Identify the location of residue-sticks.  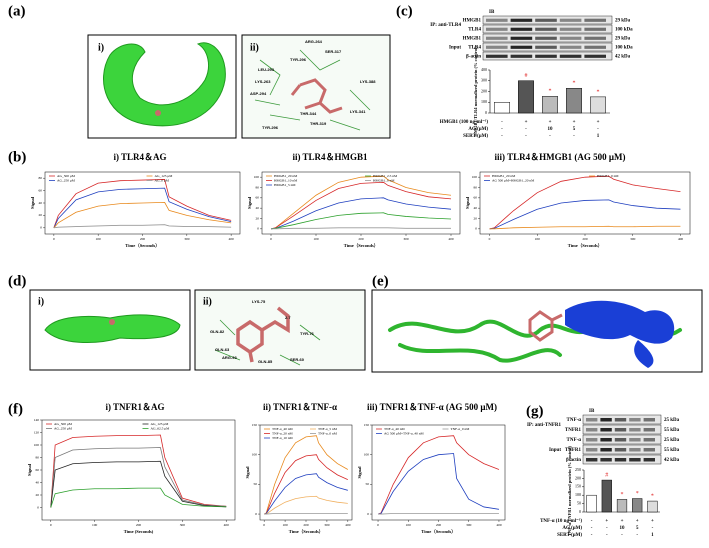
(312, 90).